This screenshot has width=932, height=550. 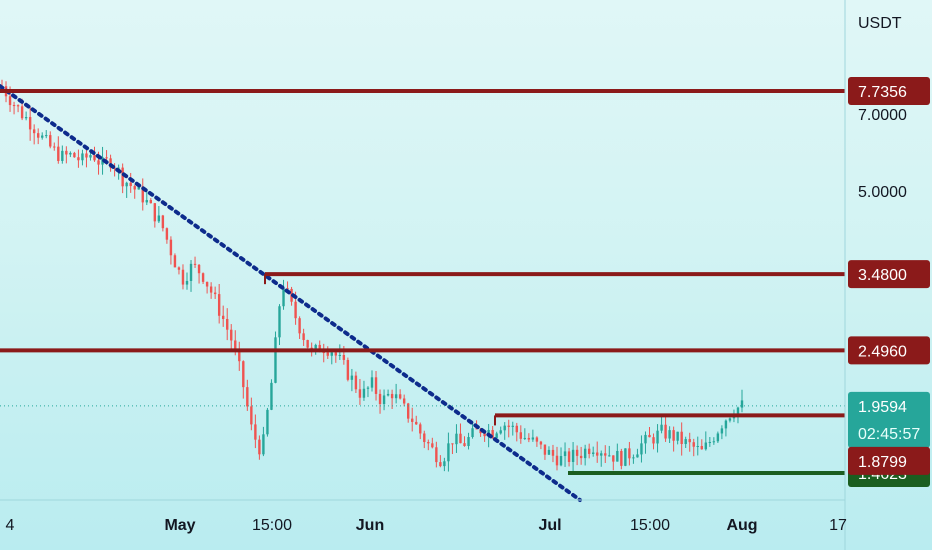 I want to click on price-label-value: 7.7356, so click(x=882, y=92).